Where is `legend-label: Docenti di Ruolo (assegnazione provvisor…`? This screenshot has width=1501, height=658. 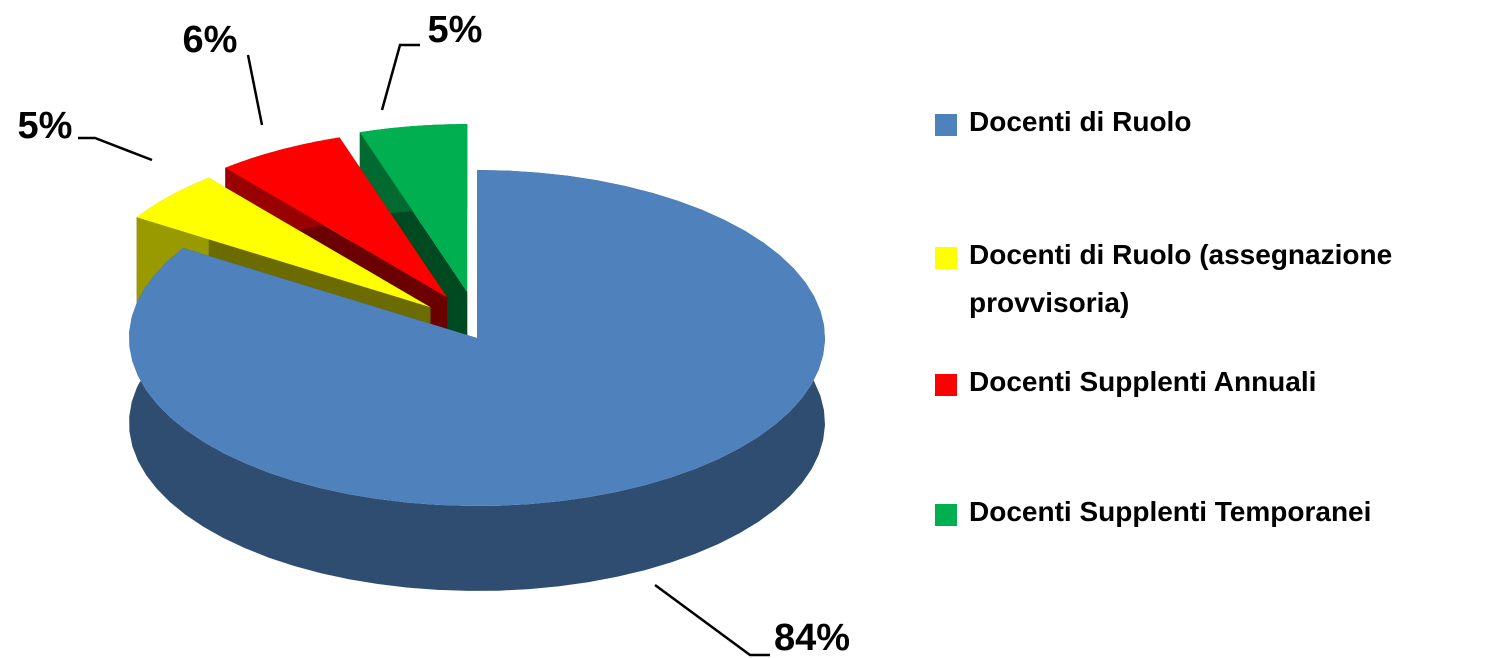 legend-label: Docenti di Ruolo (assegnazione provvisor… is located at coordinates (1181, 278).